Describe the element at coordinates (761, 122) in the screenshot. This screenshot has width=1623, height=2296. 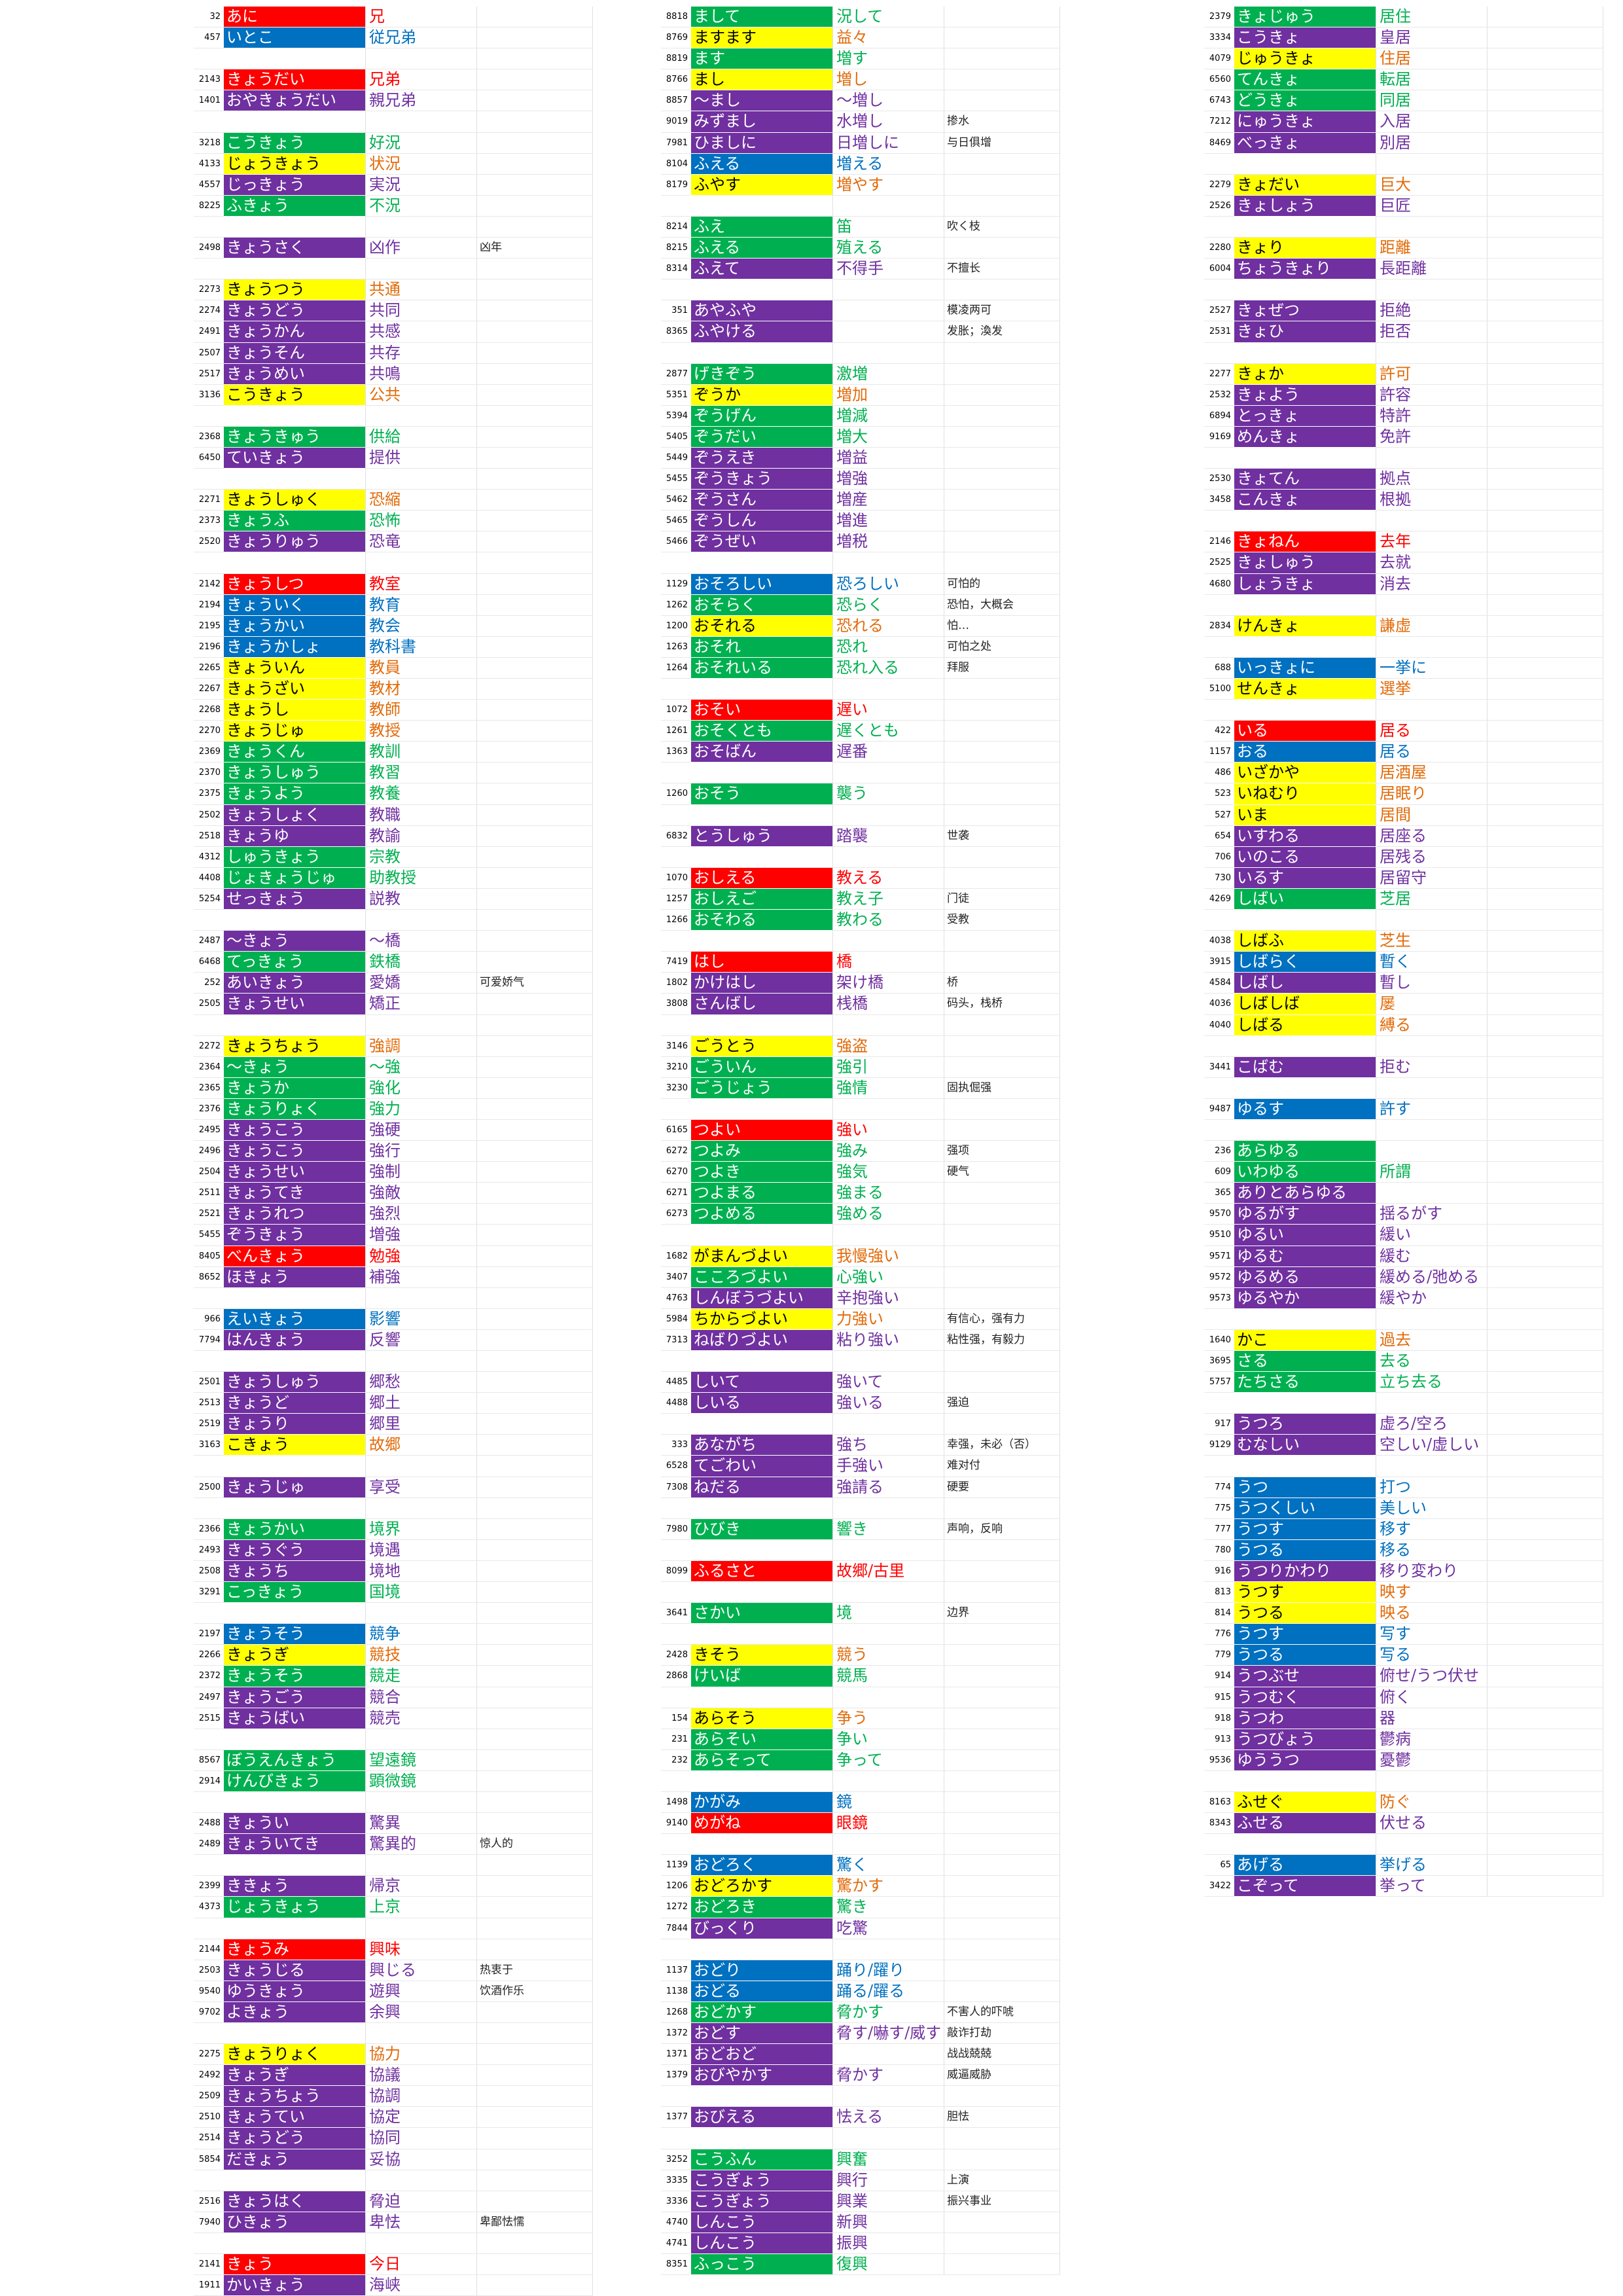
I see `kana-reading: みずまし` at that location.